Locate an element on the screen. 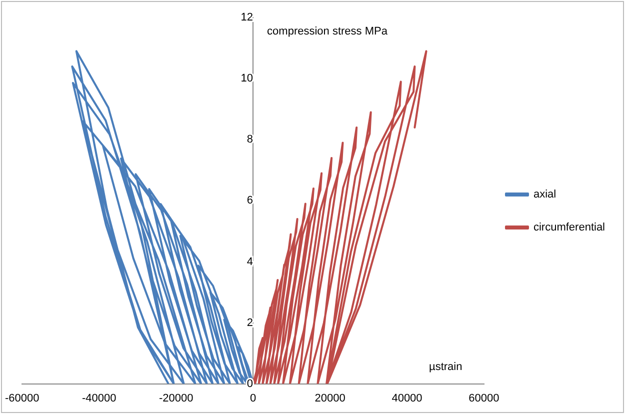 The width and height of the screenshot is (625, 414). y-tick-label: 12 is located at coordinates (247, 18).